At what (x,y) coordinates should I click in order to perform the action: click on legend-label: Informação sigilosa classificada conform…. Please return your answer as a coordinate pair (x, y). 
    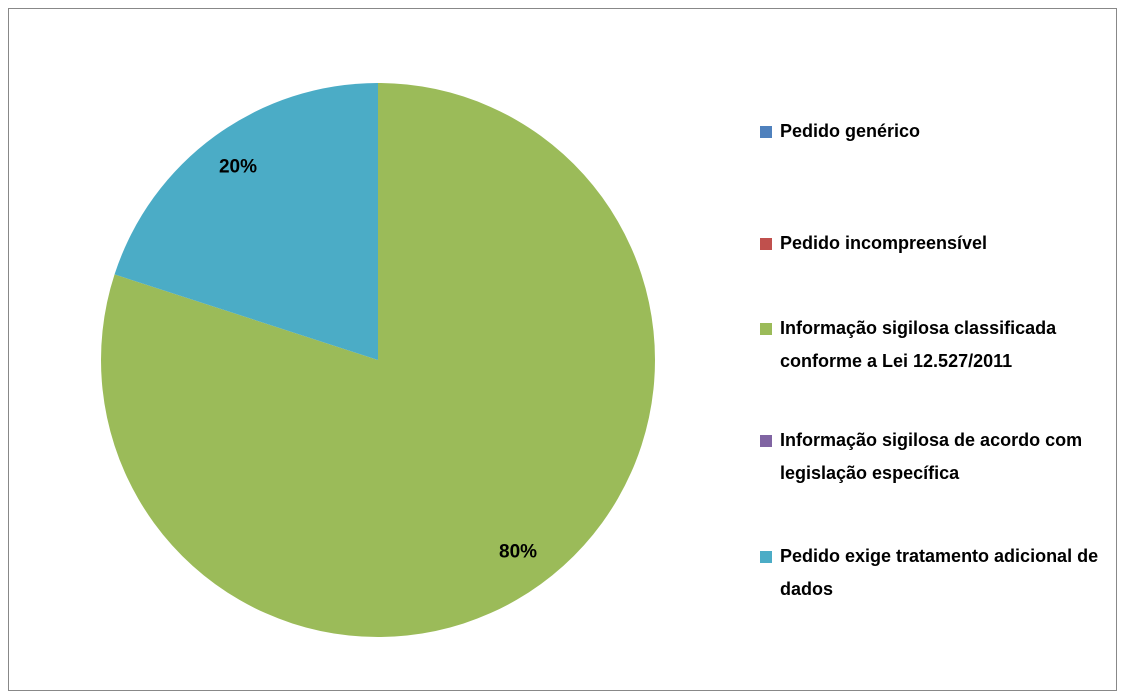
    Looking at the image, I should click on (918, 344).